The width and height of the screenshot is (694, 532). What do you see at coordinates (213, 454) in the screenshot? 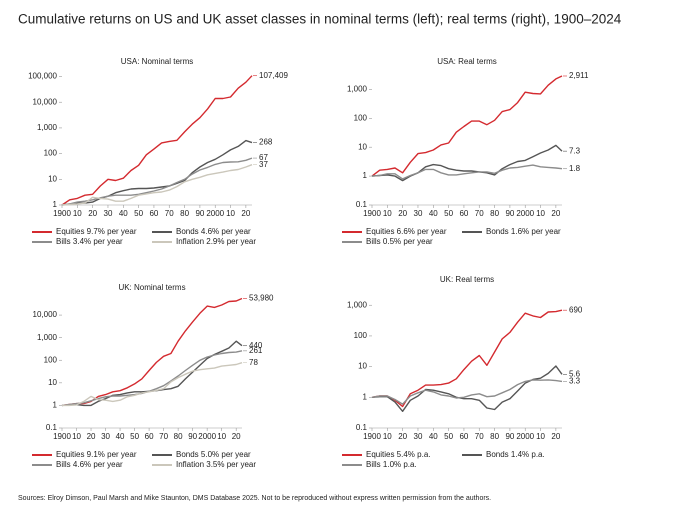
I see `legend-label: Bonds 5.0% per year` at bounding box center [213, 454].